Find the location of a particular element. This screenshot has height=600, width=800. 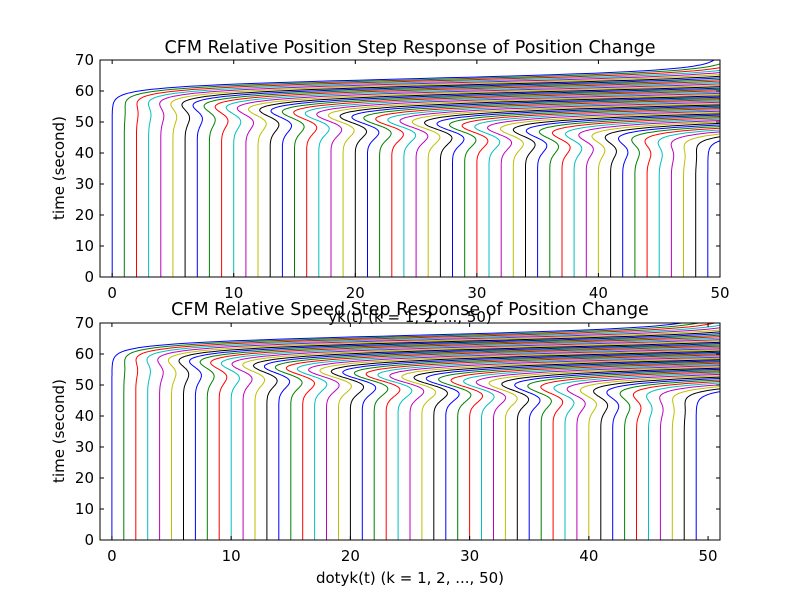

speed-y-tick-label: 50 is located at coordinates (84, 385).